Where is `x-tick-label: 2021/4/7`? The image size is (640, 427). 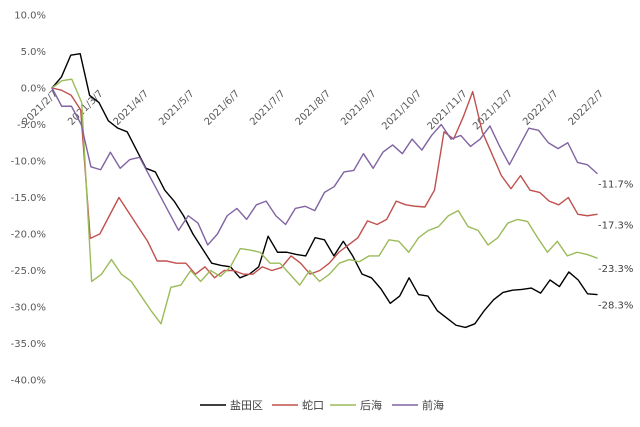
x-tick-label: 2021/4/7 is located at coordinates (132, 108).